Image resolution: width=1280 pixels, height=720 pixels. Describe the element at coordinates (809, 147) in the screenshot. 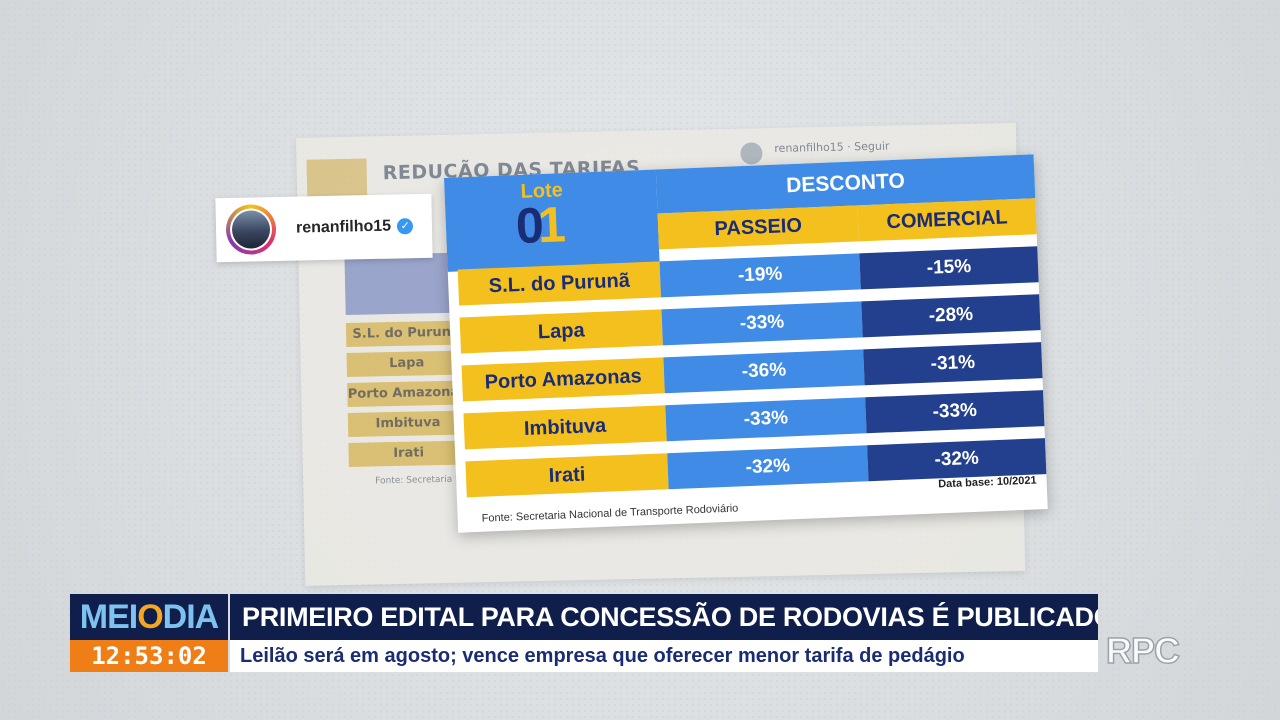

I see `background-post-username: renanfilho15` at that location.